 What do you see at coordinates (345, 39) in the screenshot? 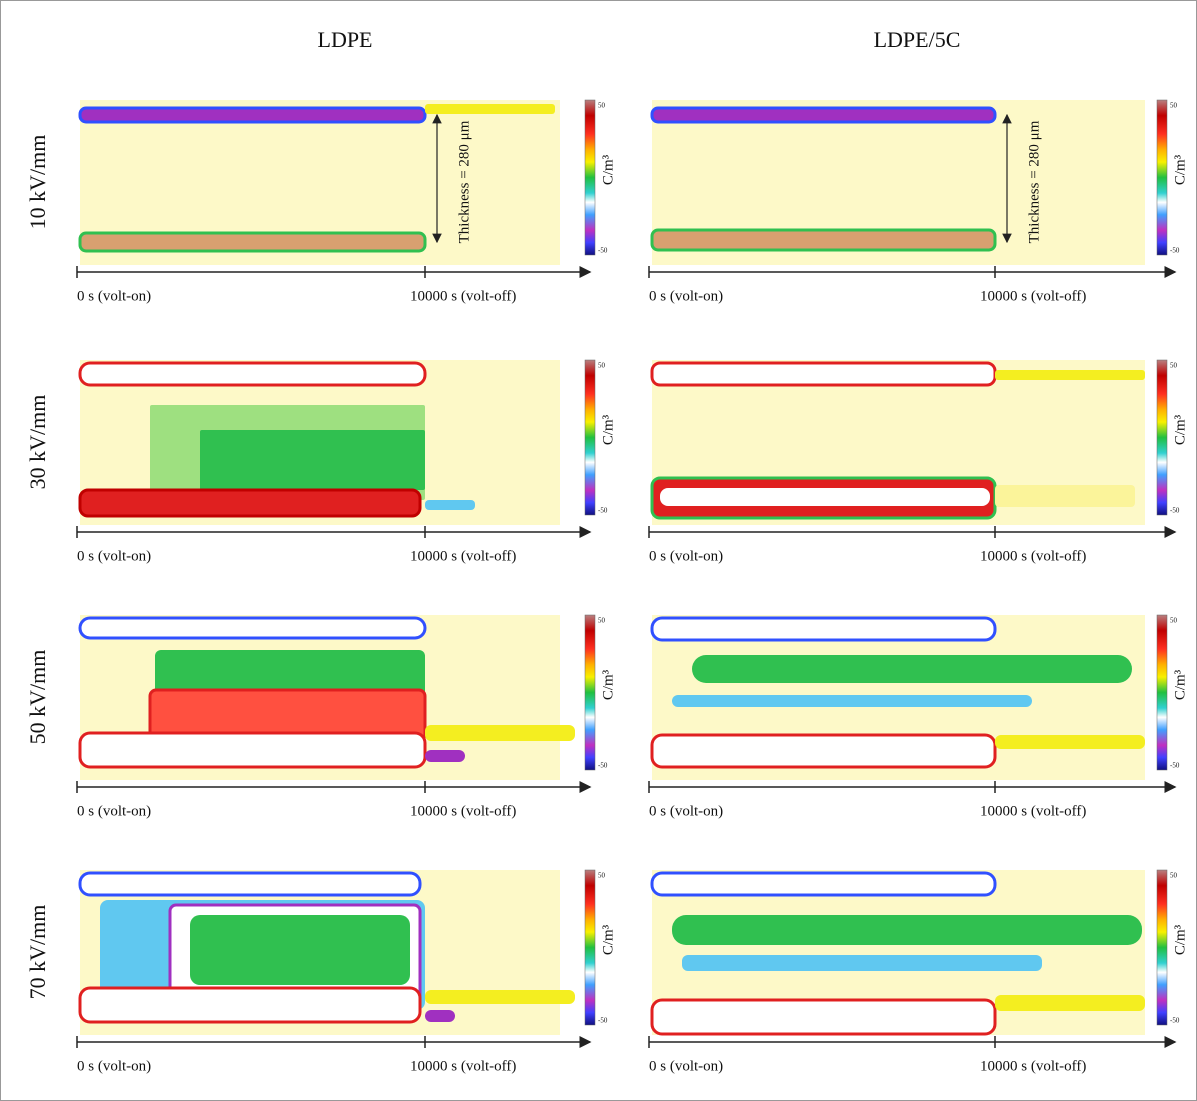
I see `column-title: LDPE` at bounding box center [345, 39].